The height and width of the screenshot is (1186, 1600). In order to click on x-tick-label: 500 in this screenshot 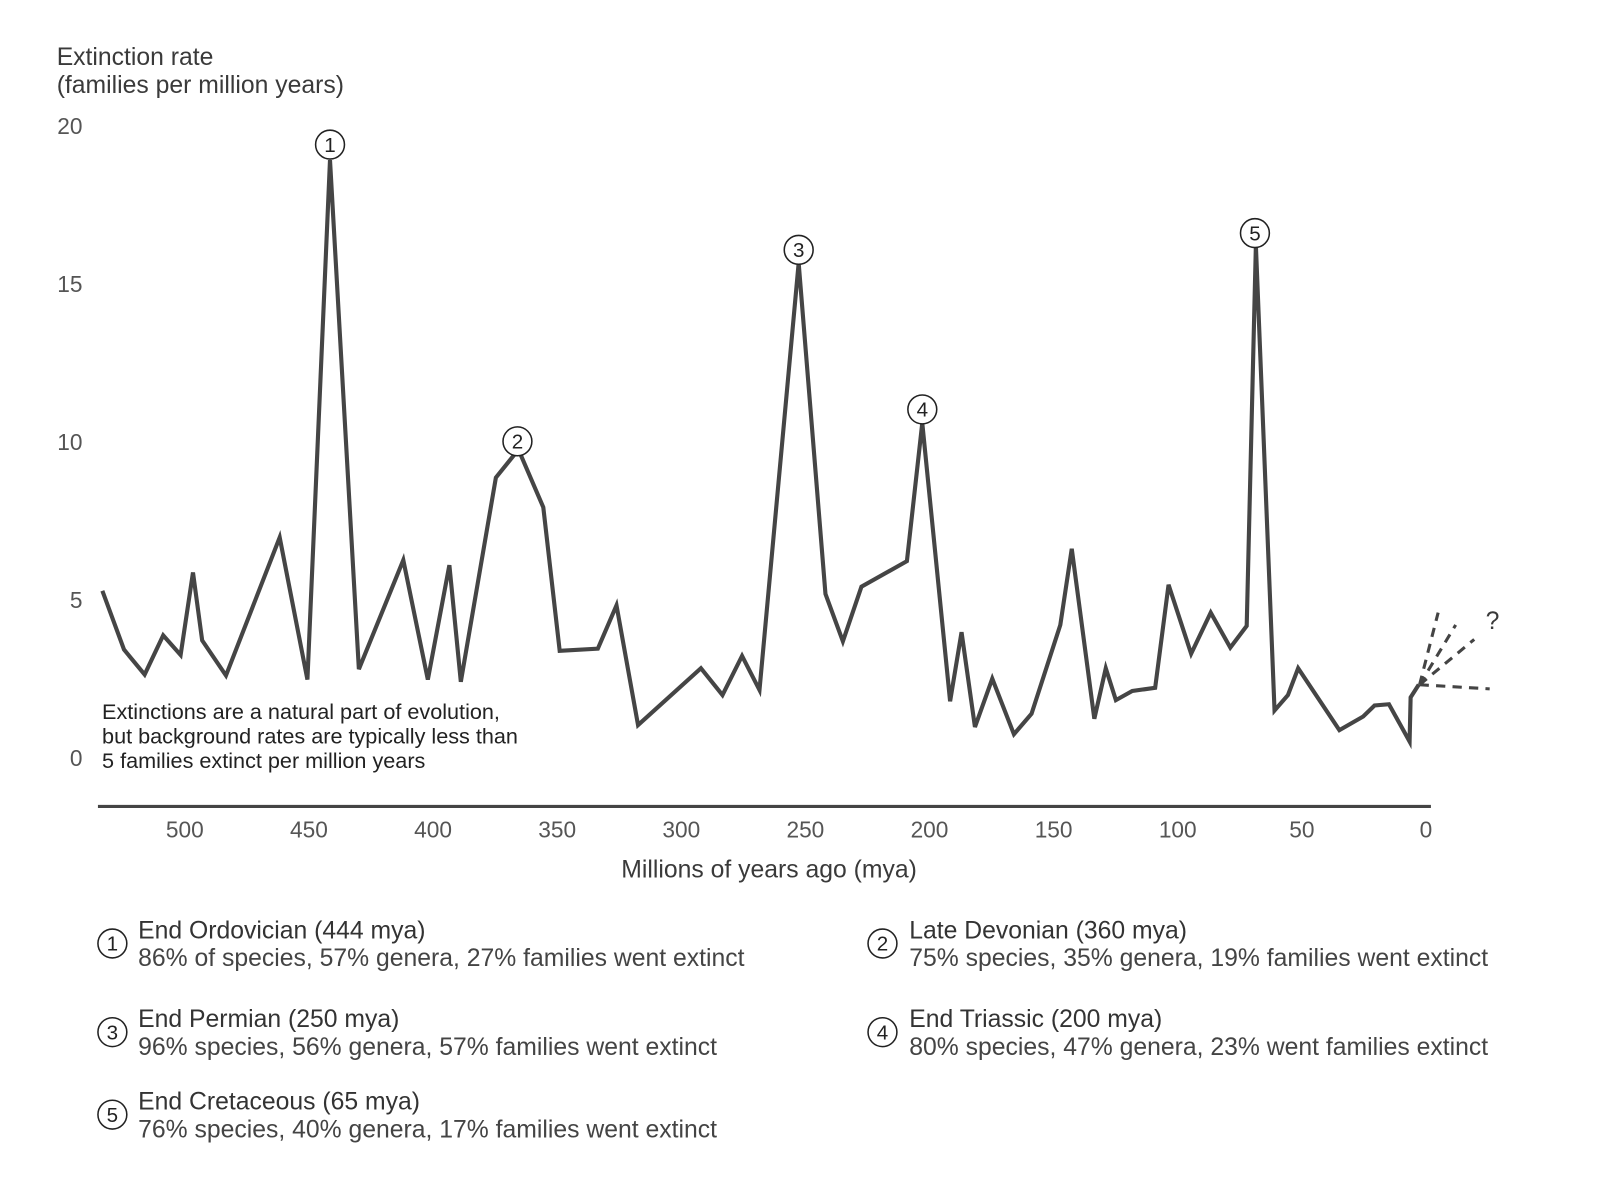, I will do `click(185, 829)`.